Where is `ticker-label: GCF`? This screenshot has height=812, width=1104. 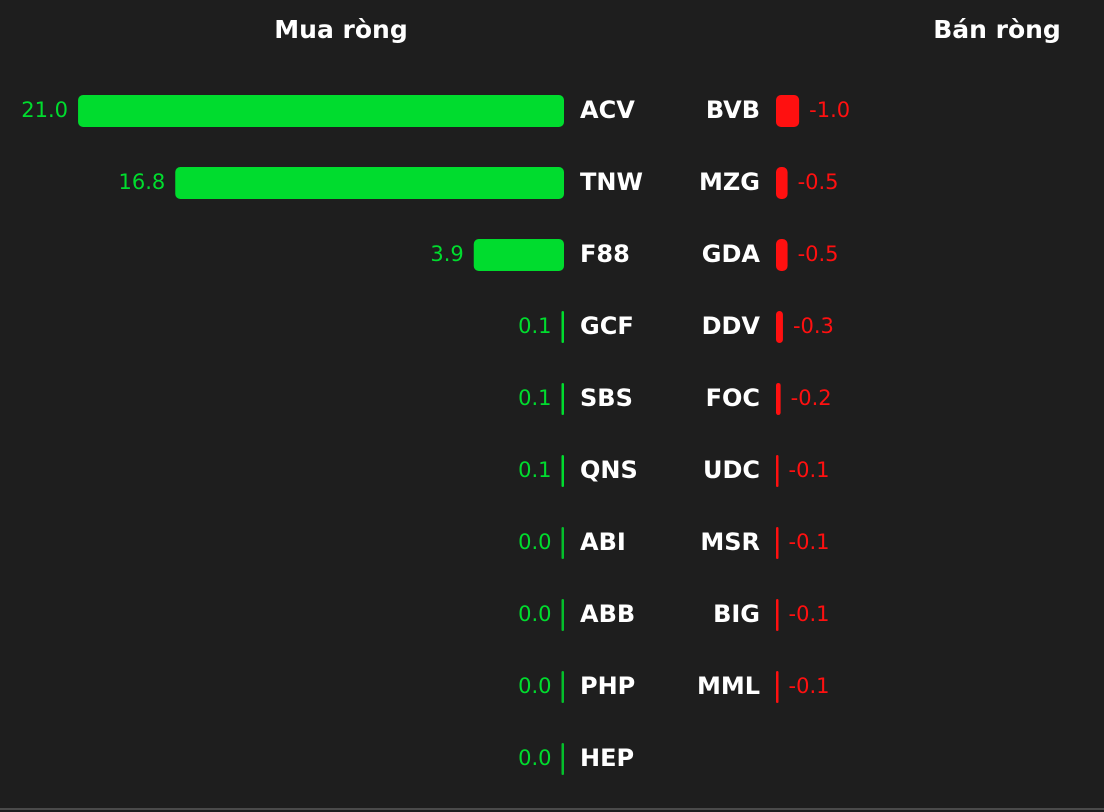 ticker-label: GCF is located at coordinates (607, 326).